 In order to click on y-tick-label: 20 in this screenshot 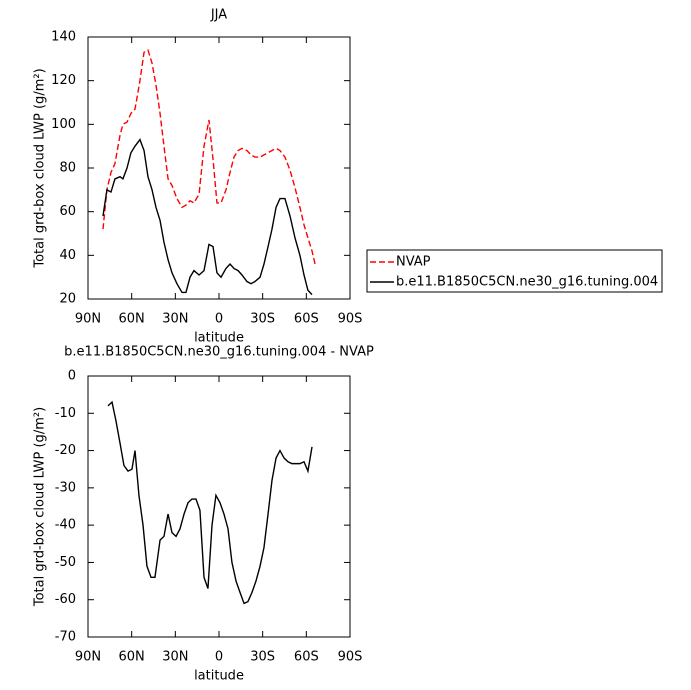, I will do `click(67, 299)`.